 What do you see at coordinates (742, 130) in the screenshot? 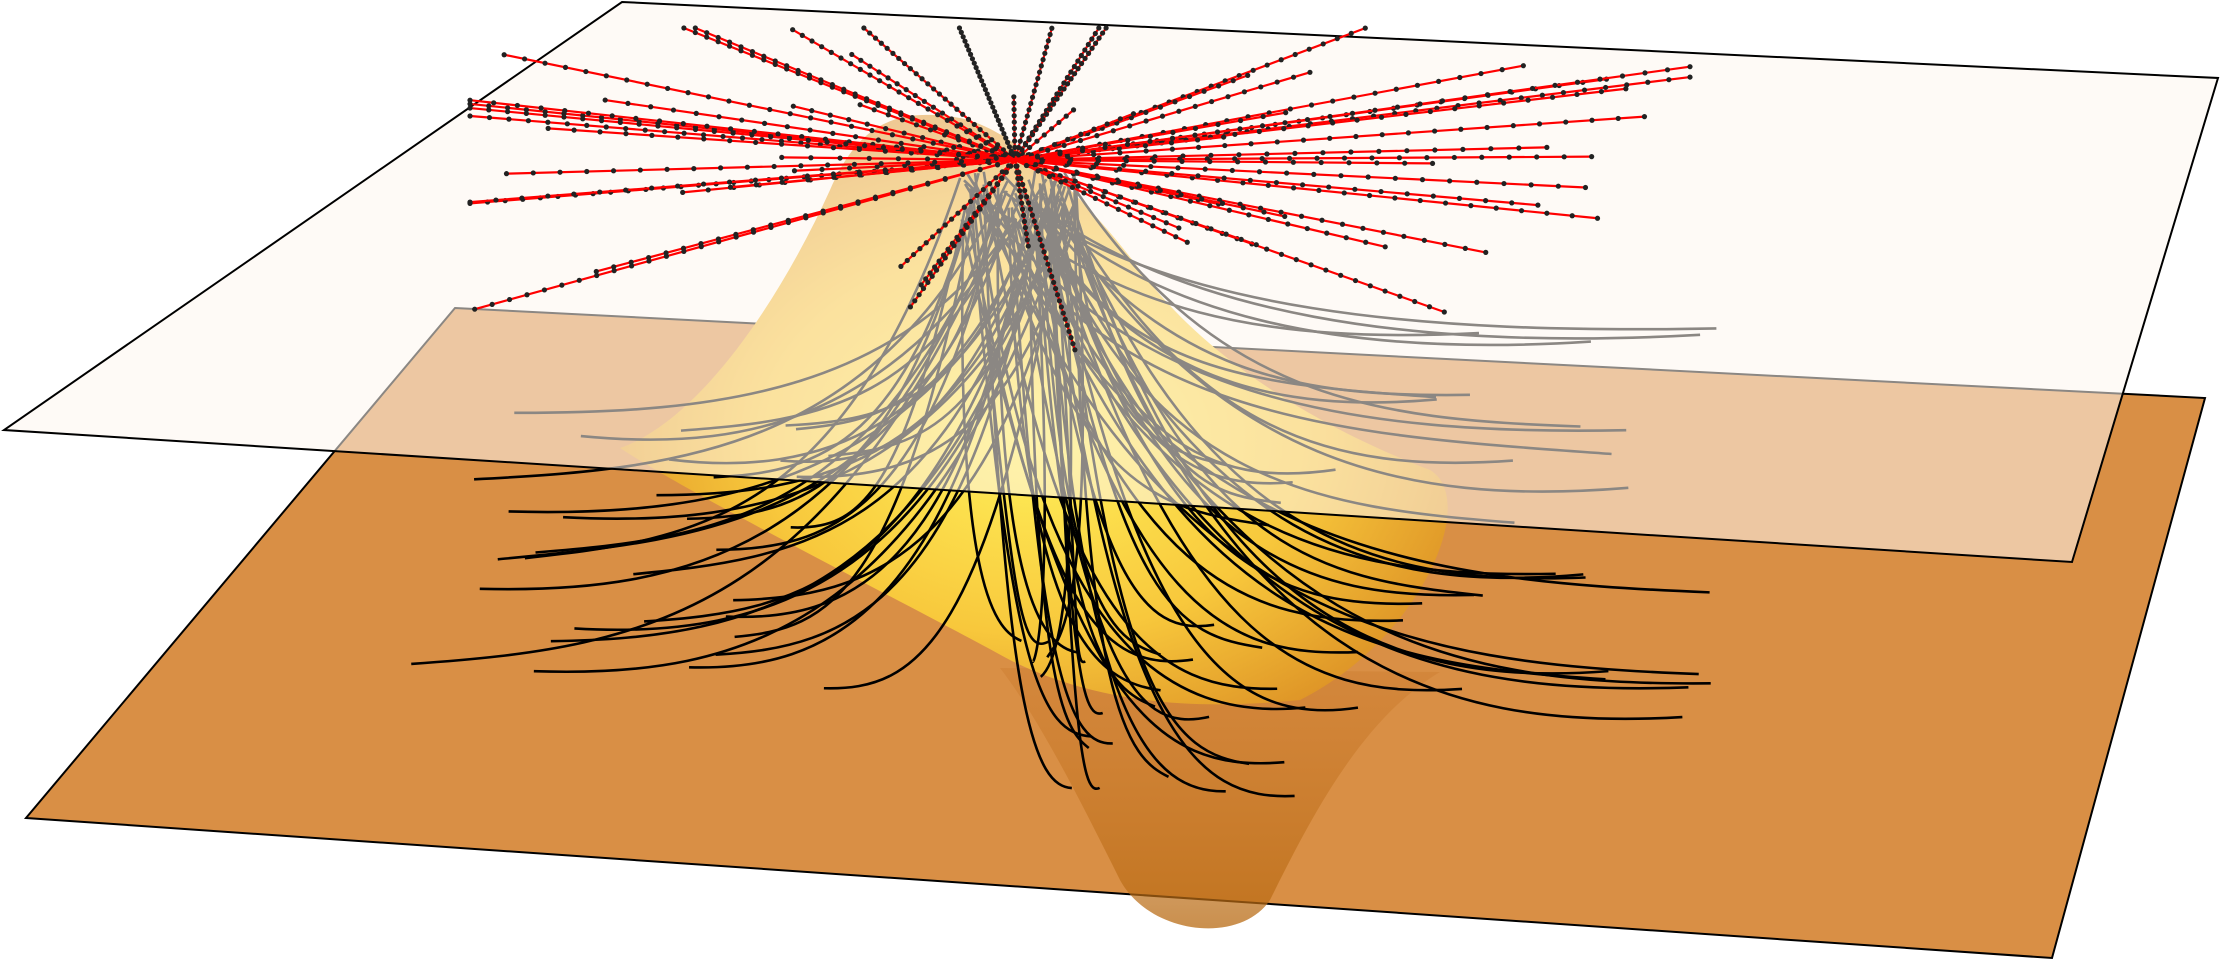
I see `red-trajectory` at bounding box center [742, 130].